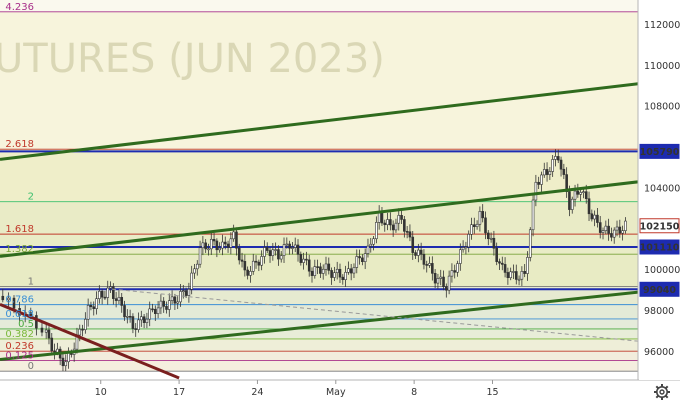  Describe the element at coordinates (19, 249) in the screenshot. I see `fib-level-label: 1.382` at that location.